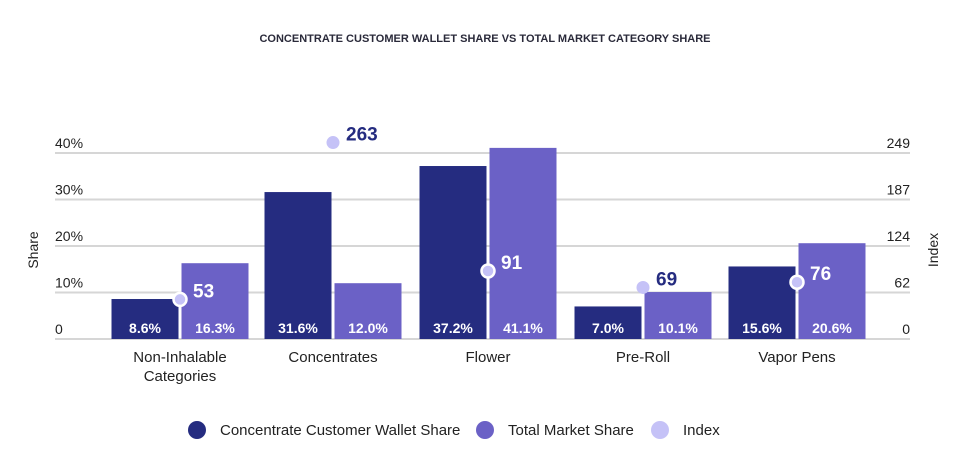 Image resolution: width=970 pixels, height=451 pixels. What do you see at coordinates (453, 328) in the screenshot?
I see `bar-data-label: 37.2%` at bounding box center [453, 328].